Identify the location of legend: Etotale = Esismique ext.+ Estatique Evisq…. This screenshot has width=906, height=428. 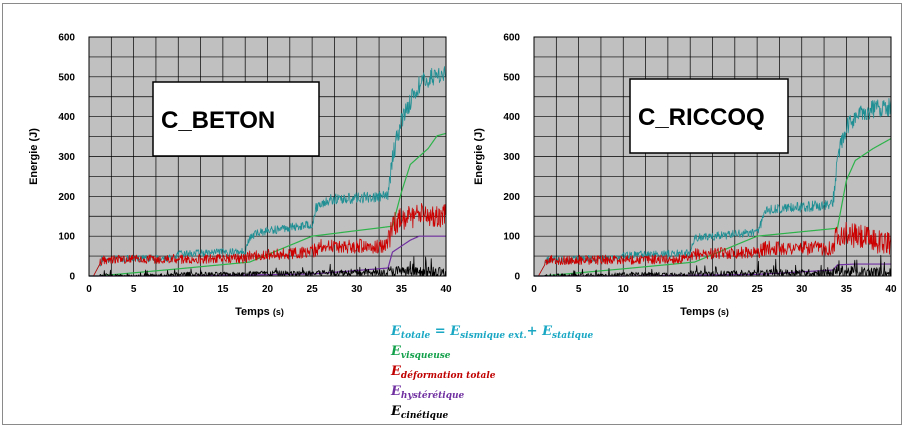
(541, 372).